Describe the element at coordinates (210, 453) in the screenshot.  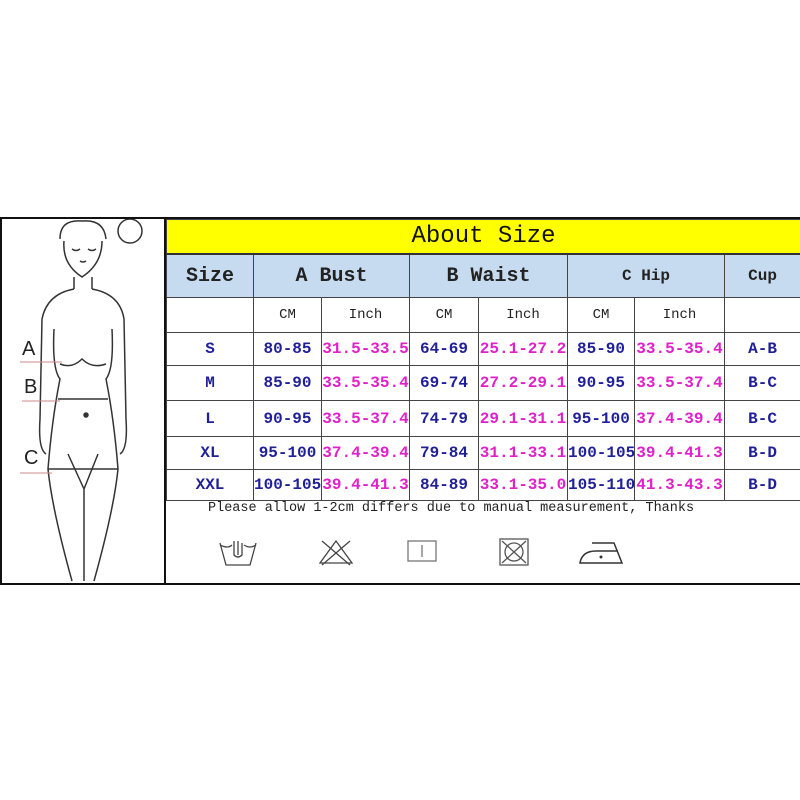
I see `cell-size: XL` at that location.